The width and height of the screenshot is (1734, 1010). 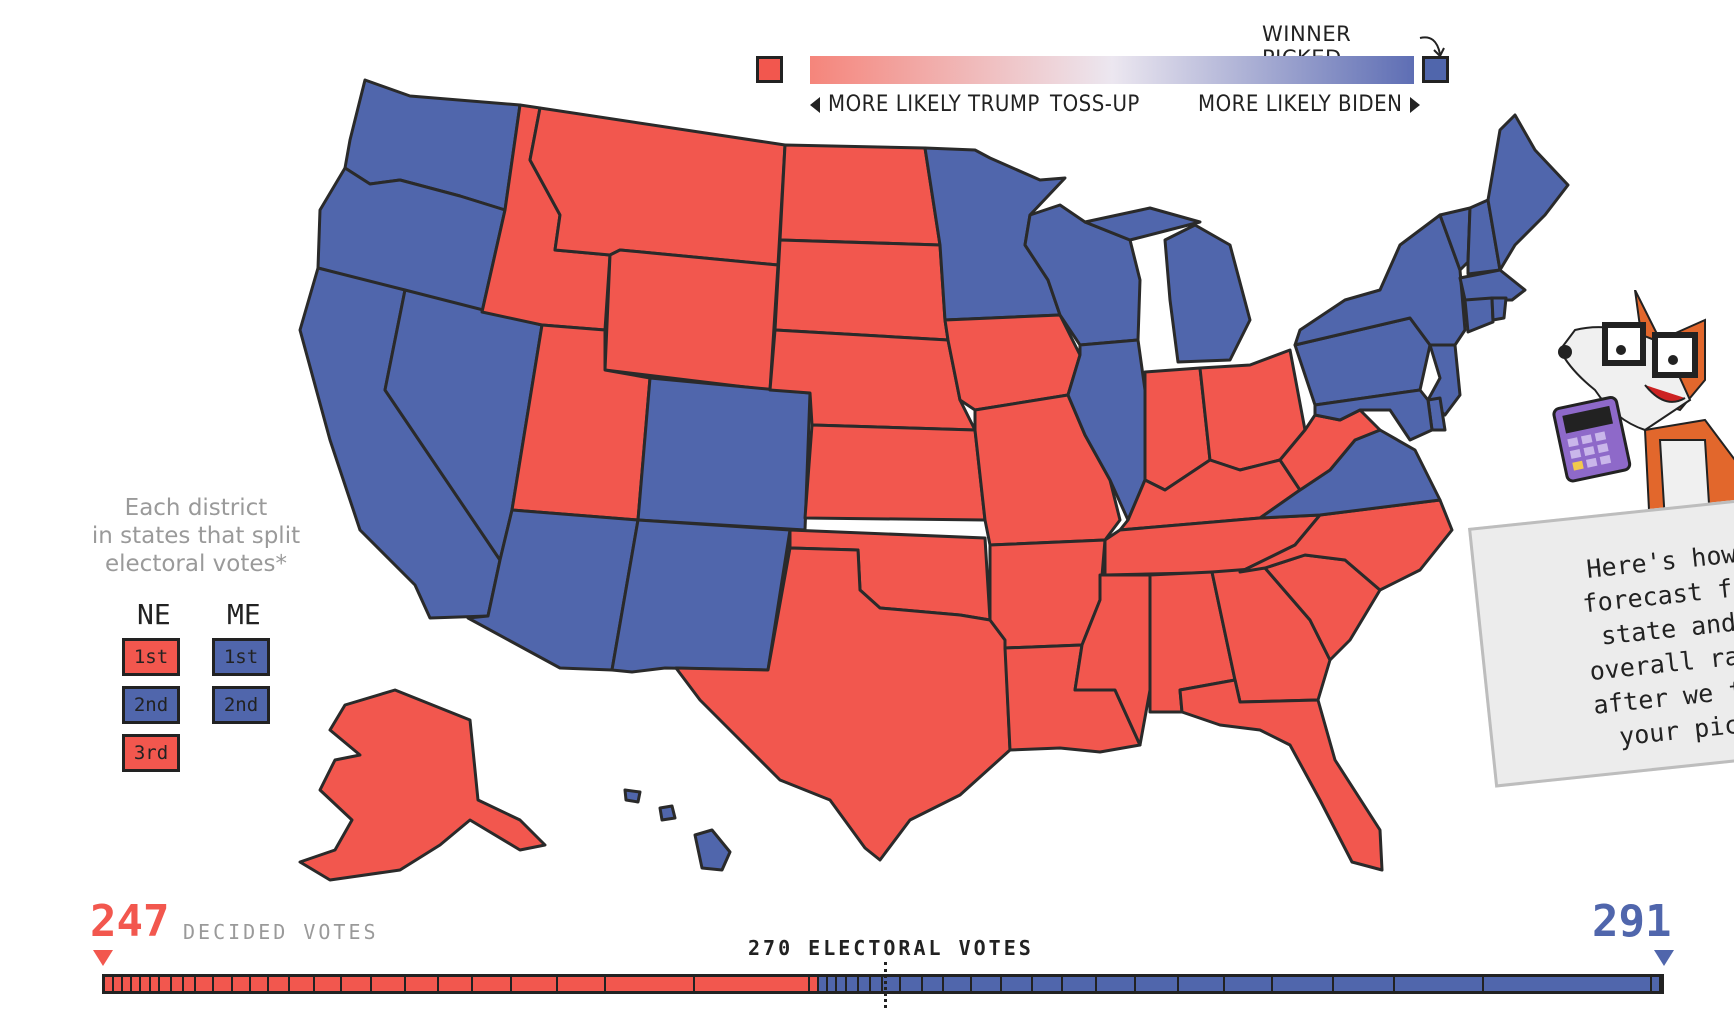 I want to click on state-AK, so click(x=422, y=785).